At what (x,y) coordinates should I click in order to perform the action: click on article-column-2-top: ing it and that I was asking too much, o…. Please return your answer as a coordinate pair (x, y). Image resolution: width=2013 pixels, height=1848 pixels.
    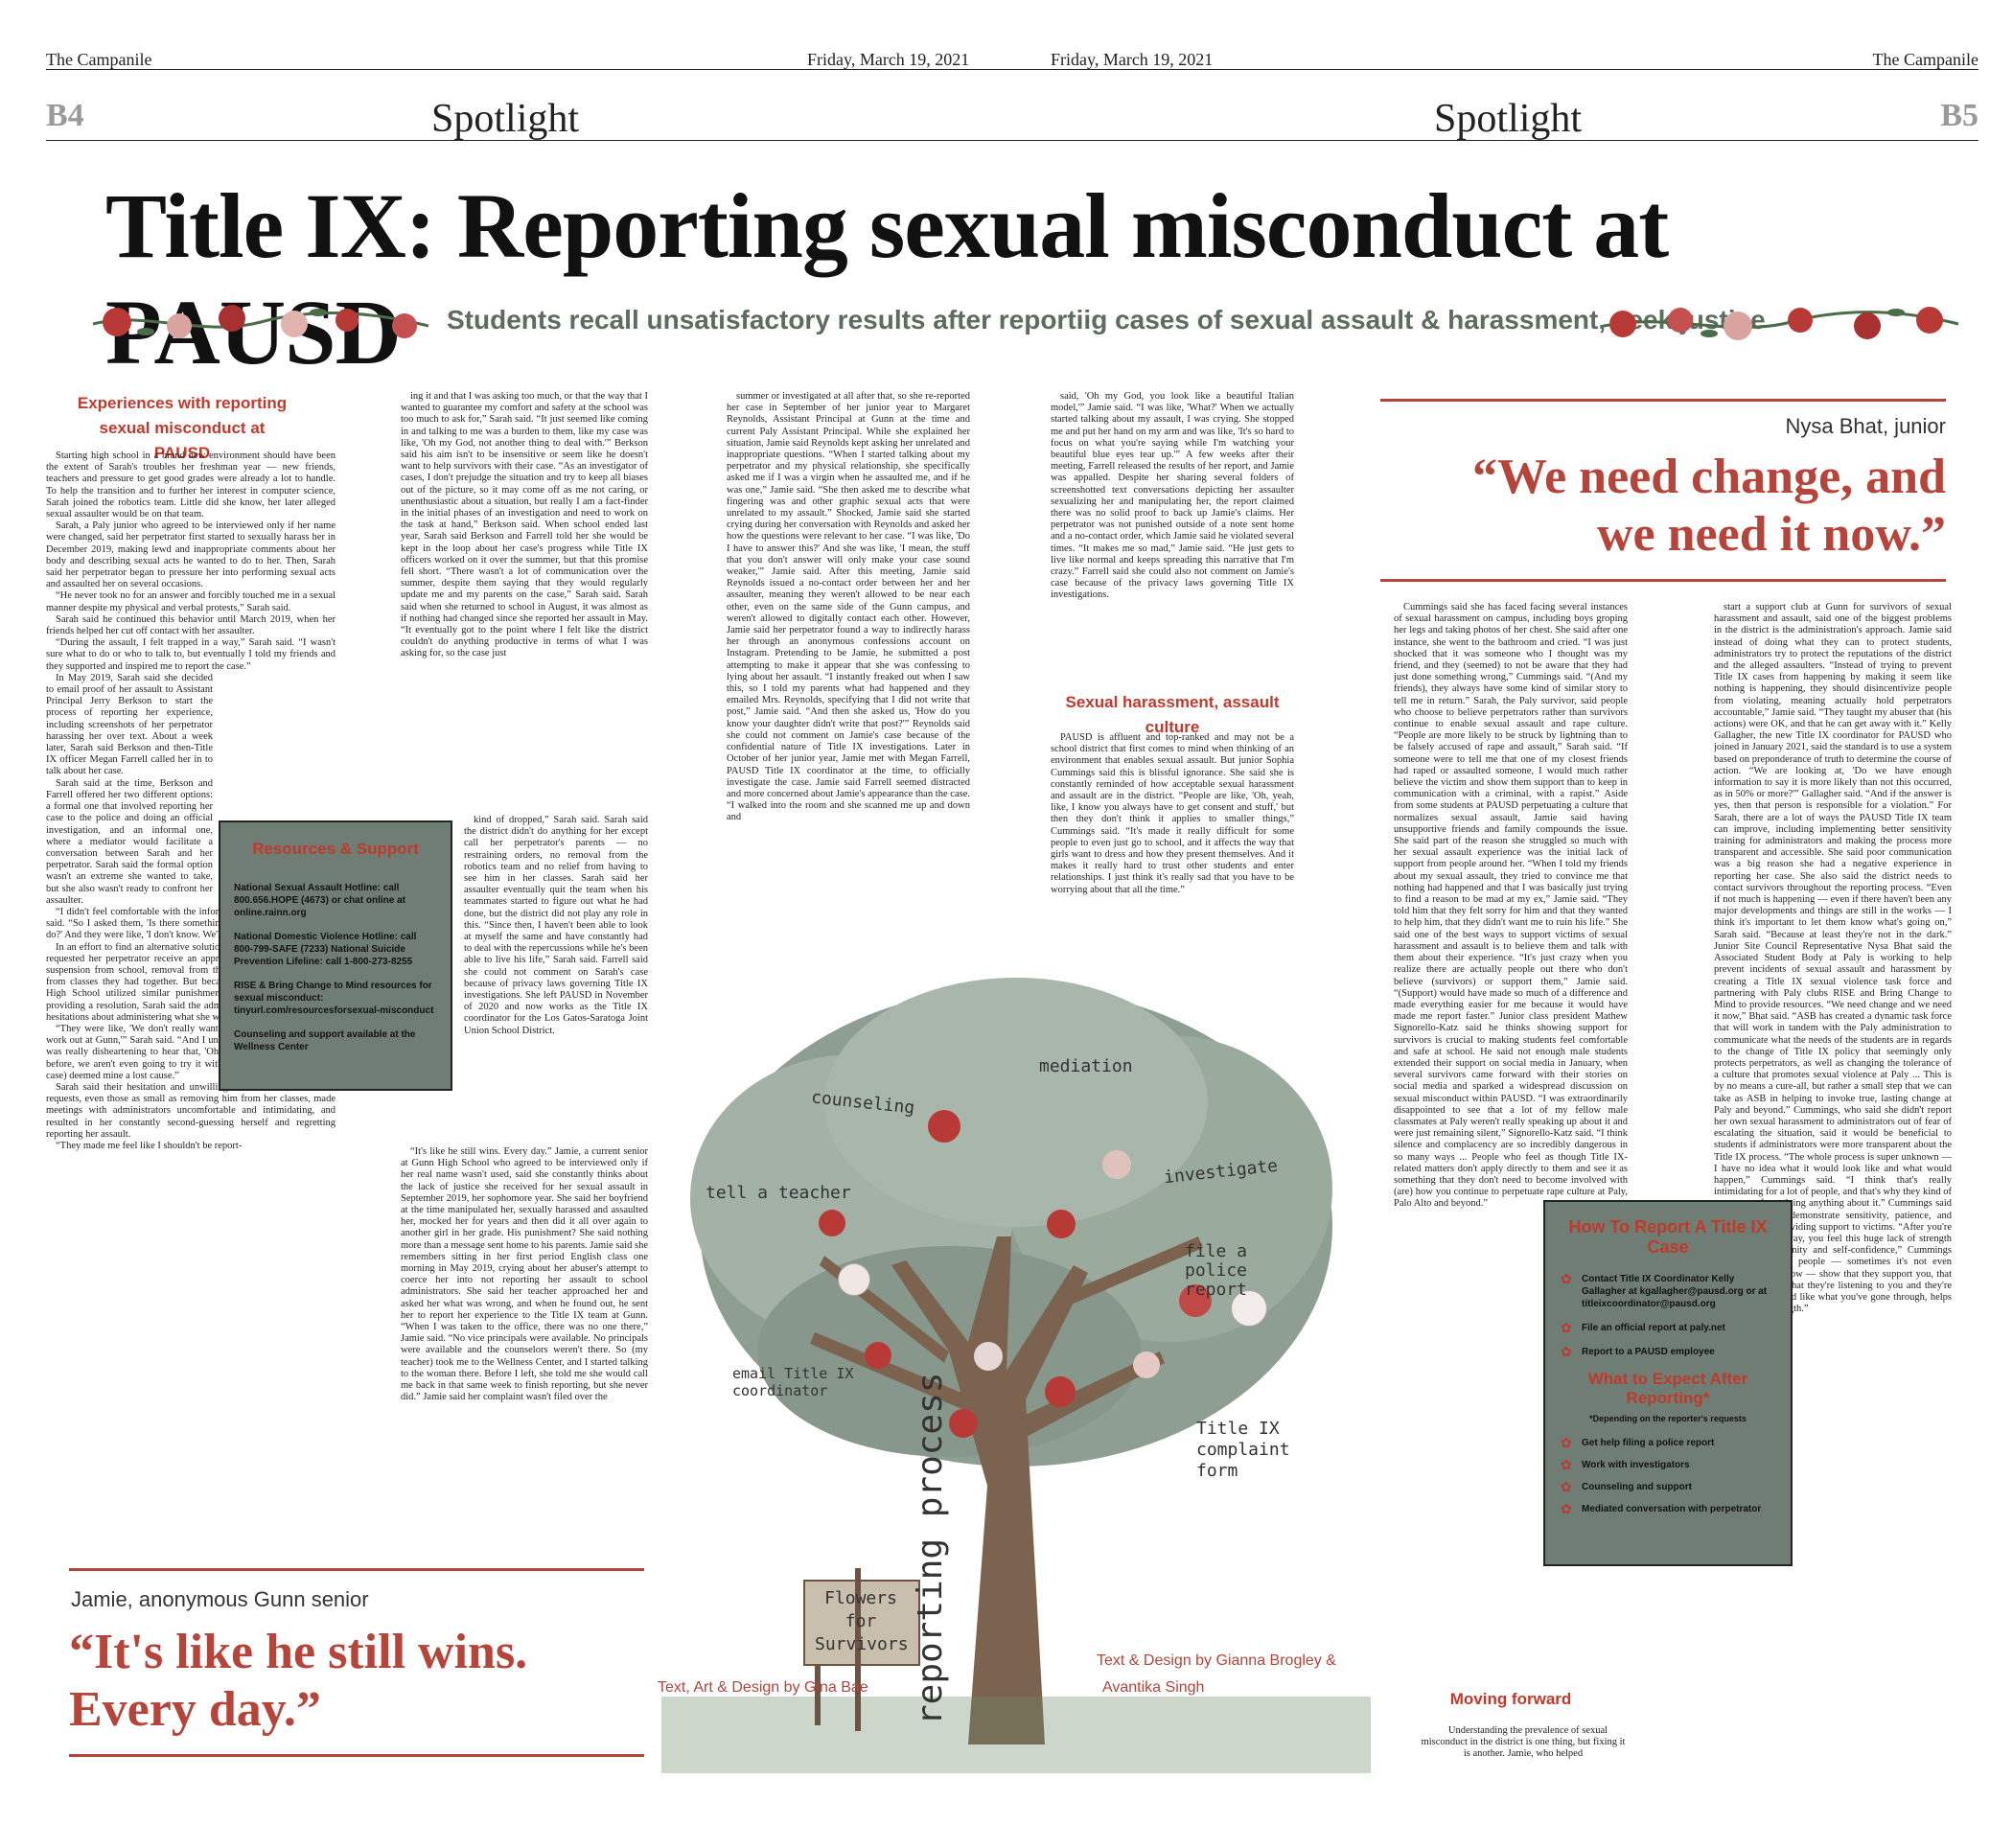
    Looking at the image, I should click on (524, 602).